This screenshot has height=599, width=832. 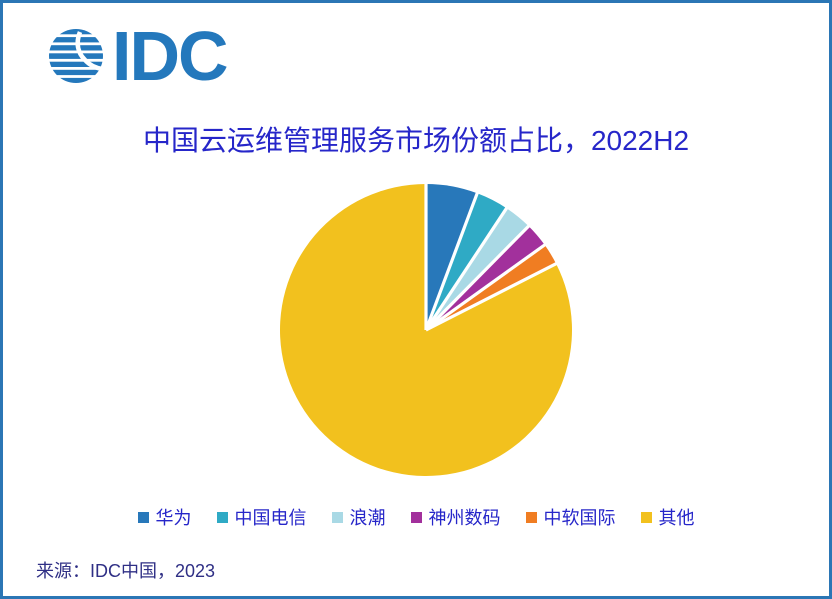 I want to click on legend-item-华为: 华为, so click(x=164, y=517).